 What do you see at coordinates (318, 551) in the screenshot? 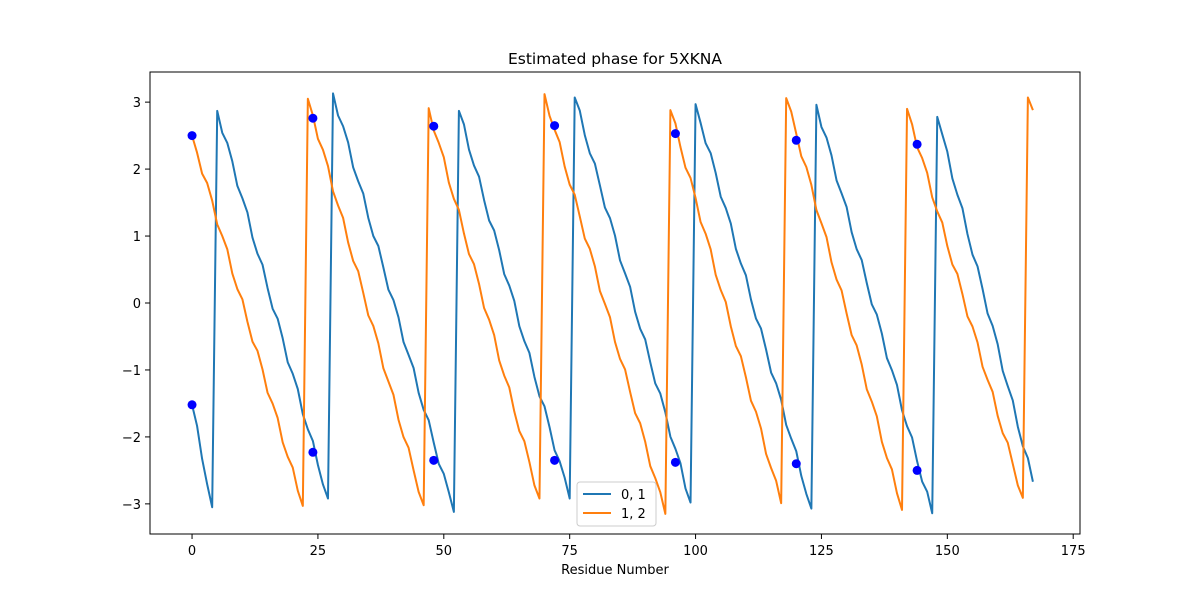
I see `x-tick-label: 25` at bounding box center [318, 551].